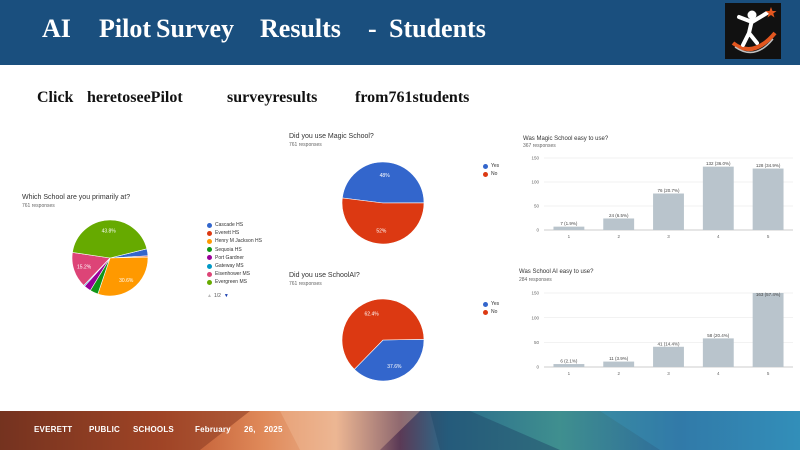 Image resolution: width=800 pixels, height=450 pixels. Describe the element at coordinates (566, 139) in the screenshot. I see `chart-magic-ease-title: Was Magic School easy to use?` at that location.